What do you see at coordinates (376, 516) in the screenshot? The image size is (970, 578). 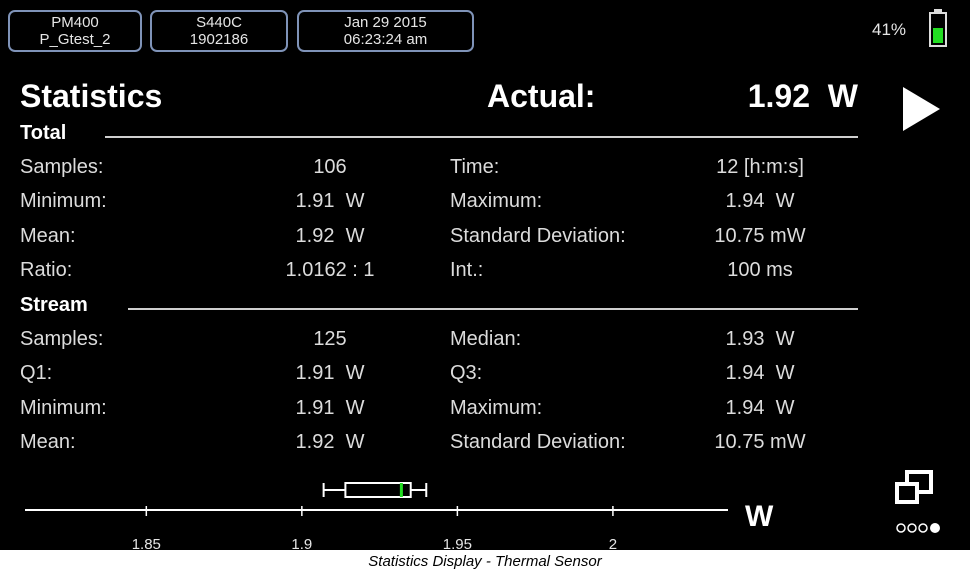 I see `boxplot-chart: 1.85 1.9 1.95 2` at bounding box center [376, 516].